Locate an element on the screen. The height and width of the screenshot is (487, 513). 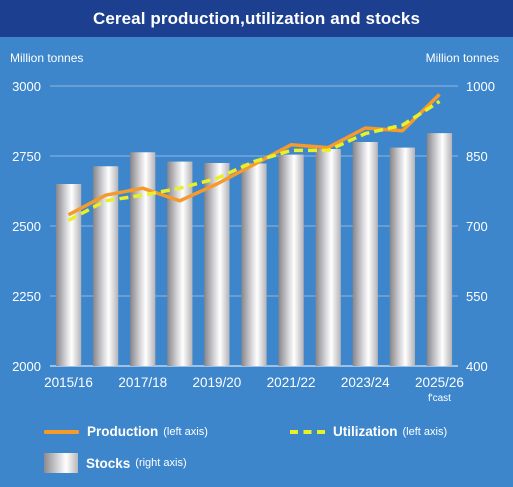
left-tick-label: 2000 is located at coordinates (26, 366).